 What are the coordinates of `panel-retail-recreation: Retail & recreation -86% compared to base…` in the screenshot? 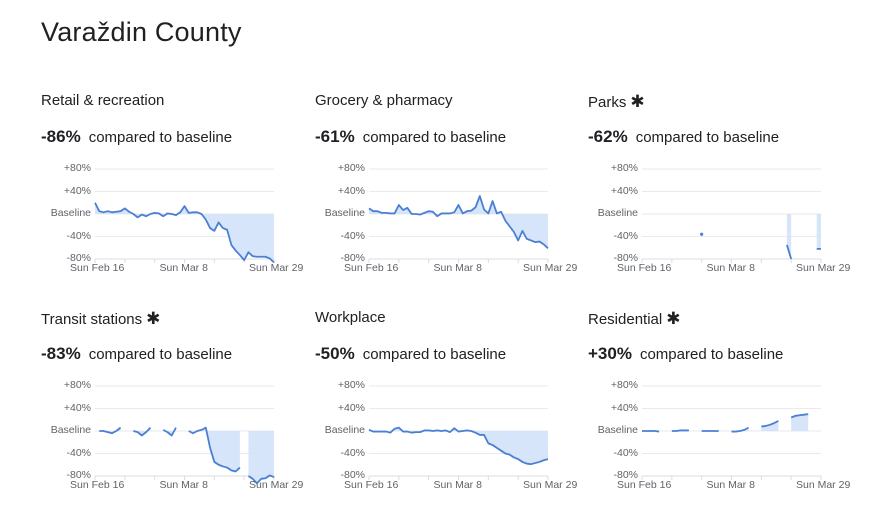 It's located at (176, 197).